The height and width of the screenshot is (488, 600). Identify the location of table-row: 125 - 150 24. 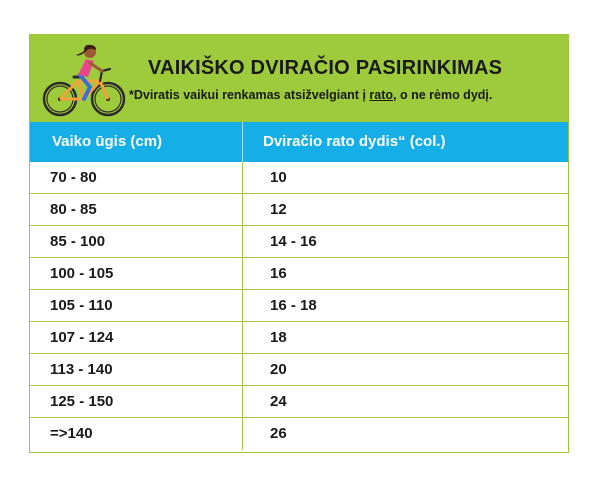
(299, 402).